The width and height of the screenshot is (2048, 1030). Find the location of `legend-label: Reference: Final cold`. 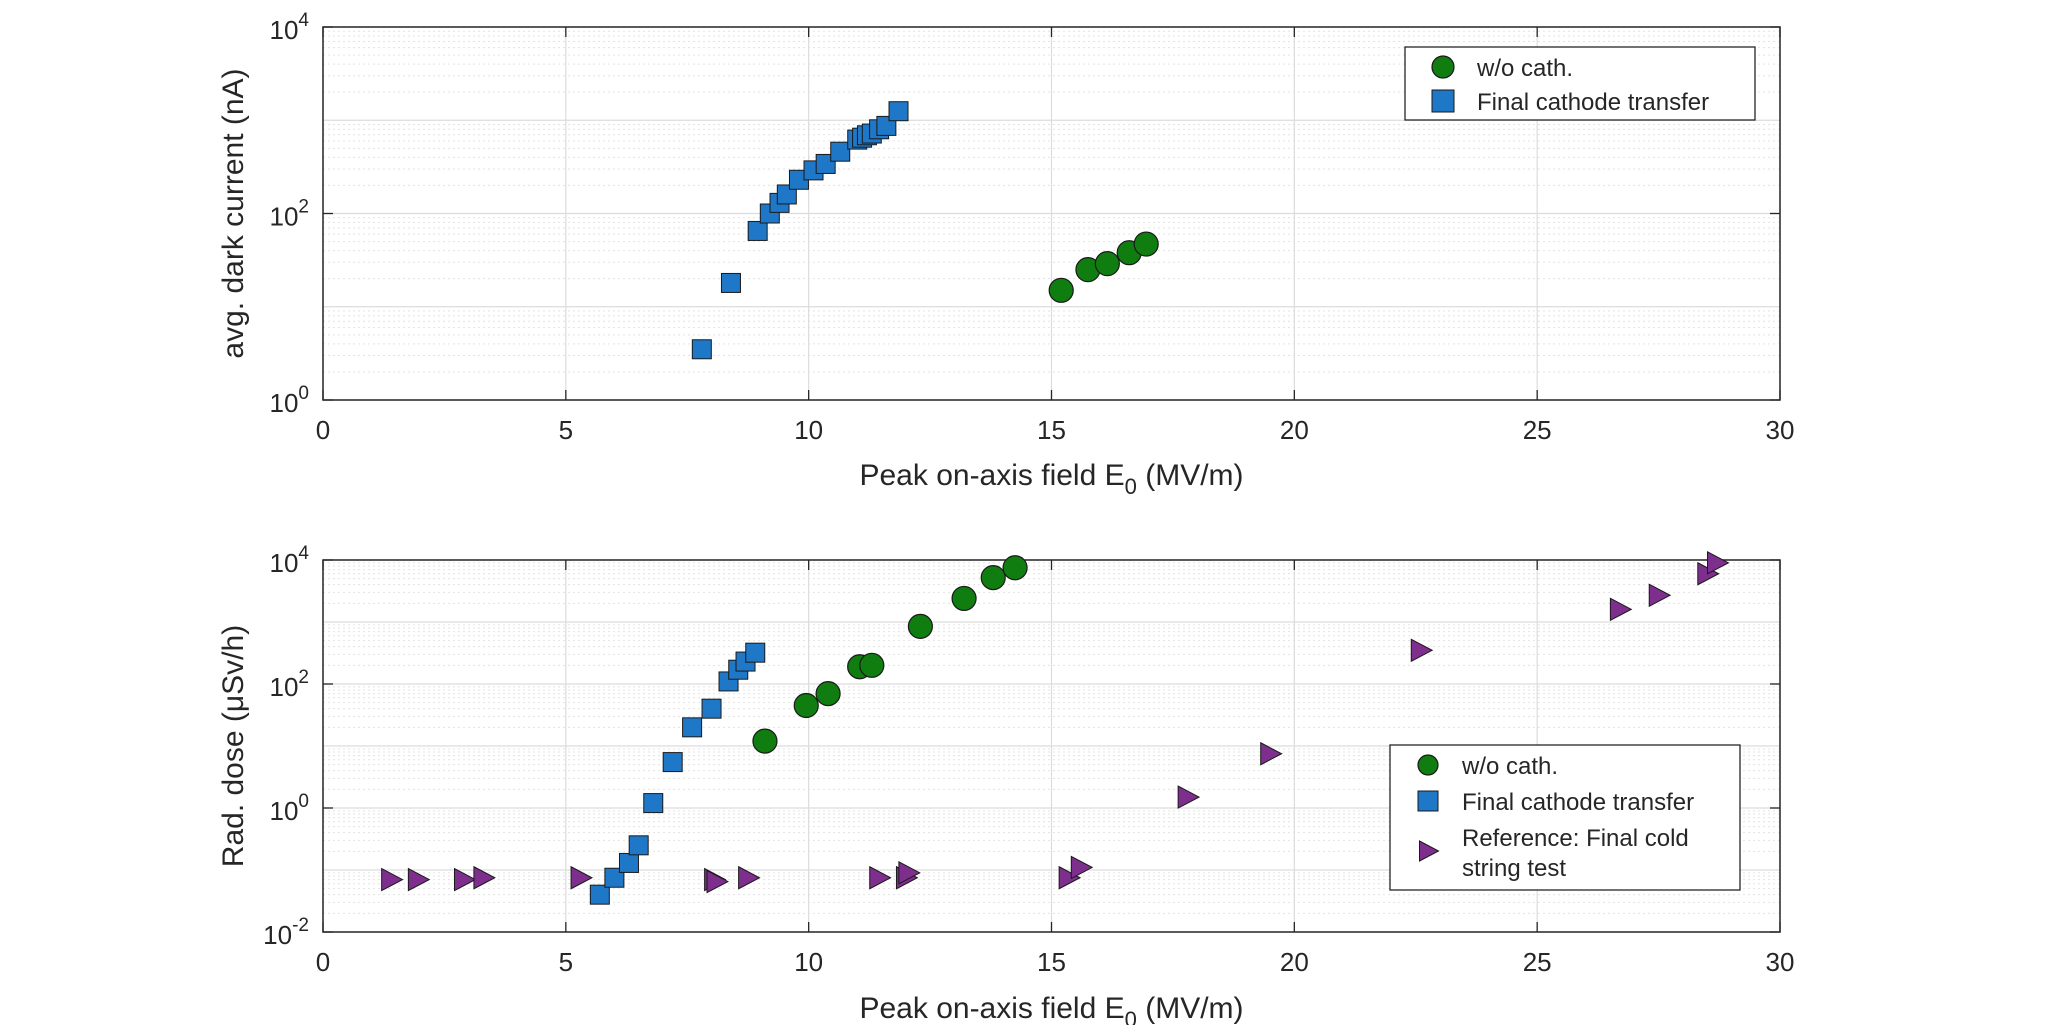

legend-label: Reference: Final cold is located at coordinates (1575, 838).